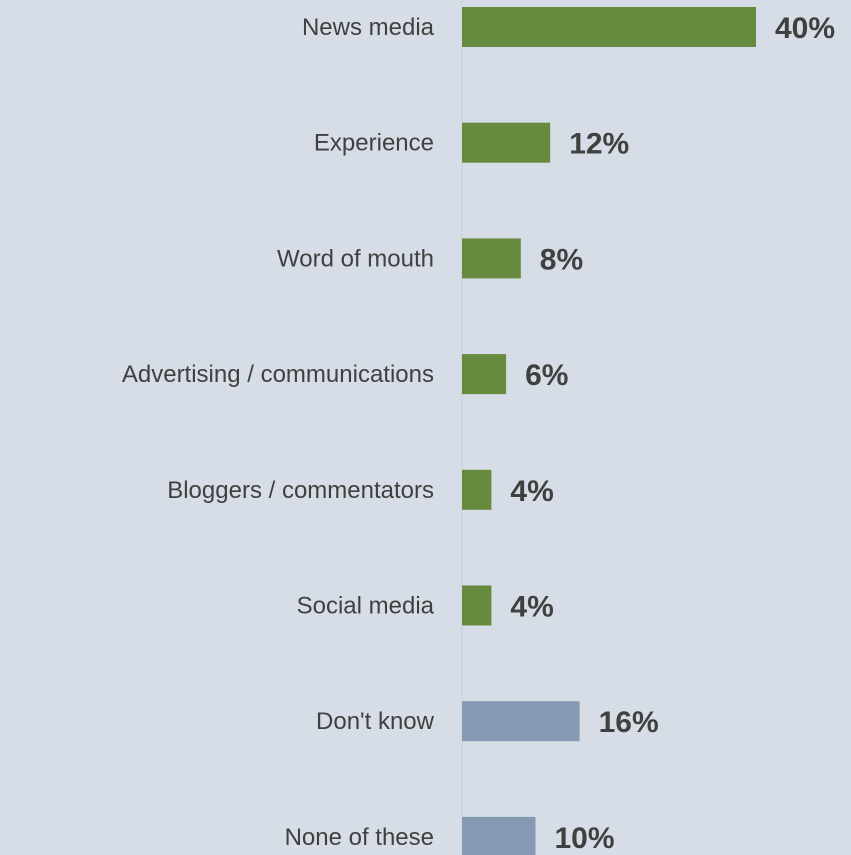 The width and height of the screenshot is (851, 855). I want to click on category-label: Advertising / communications, so click(278, 374).